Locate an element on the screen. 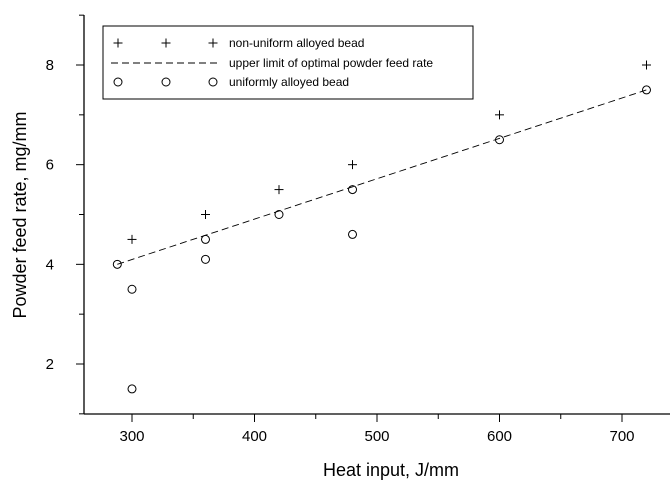 The width and height of the screenshot is (670, 481). y-tick-label: 4 is located at coordinates (50, 264).